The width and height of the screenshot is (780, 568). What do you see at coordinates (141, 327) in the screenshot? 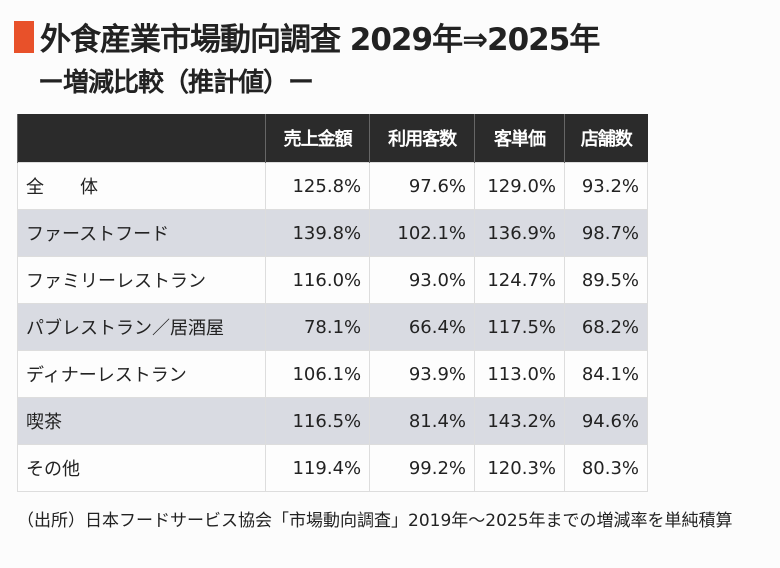
I see `category-cell: パブレストラン／居酒屋` at bounding box center [141, 327].